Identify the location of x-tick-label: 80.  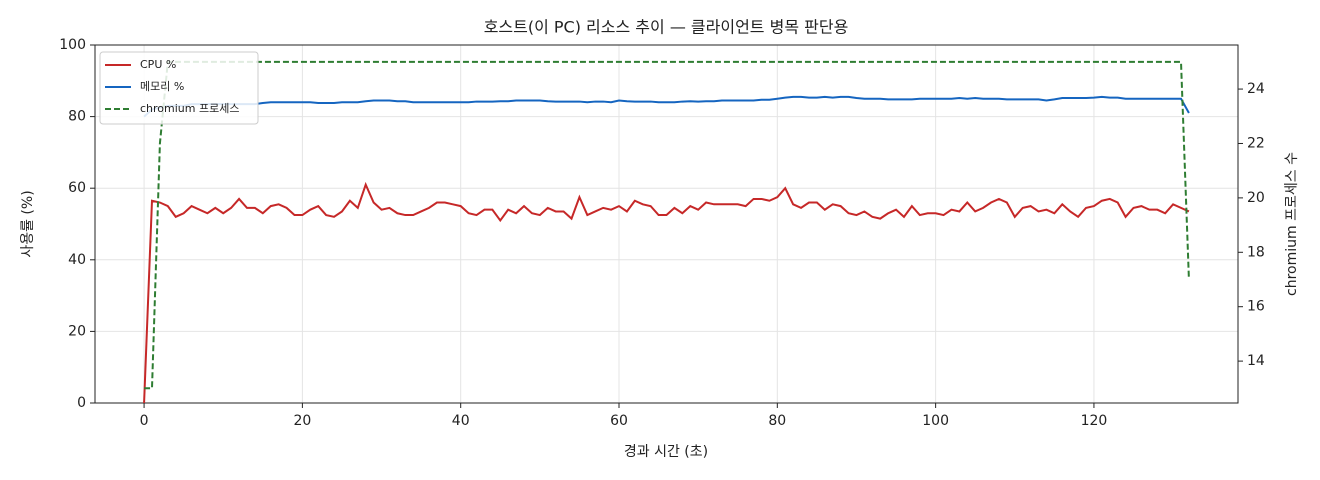
(777, 421).